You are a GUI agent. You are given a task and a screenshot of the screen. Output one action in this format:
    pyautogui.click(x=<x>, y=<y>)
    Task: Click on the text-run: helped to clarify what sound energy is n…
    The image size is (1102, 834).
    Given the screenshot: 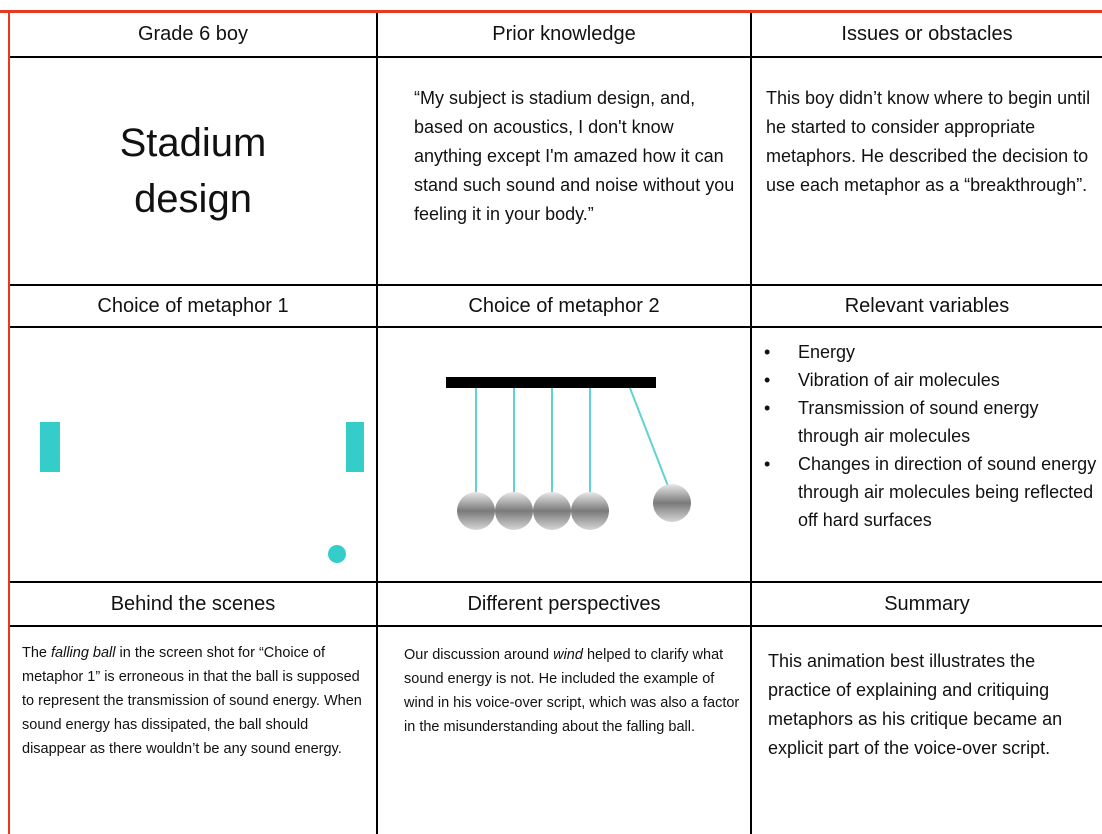 What is the action you would take?
    pyautogui.click(x=572, y=691)
    